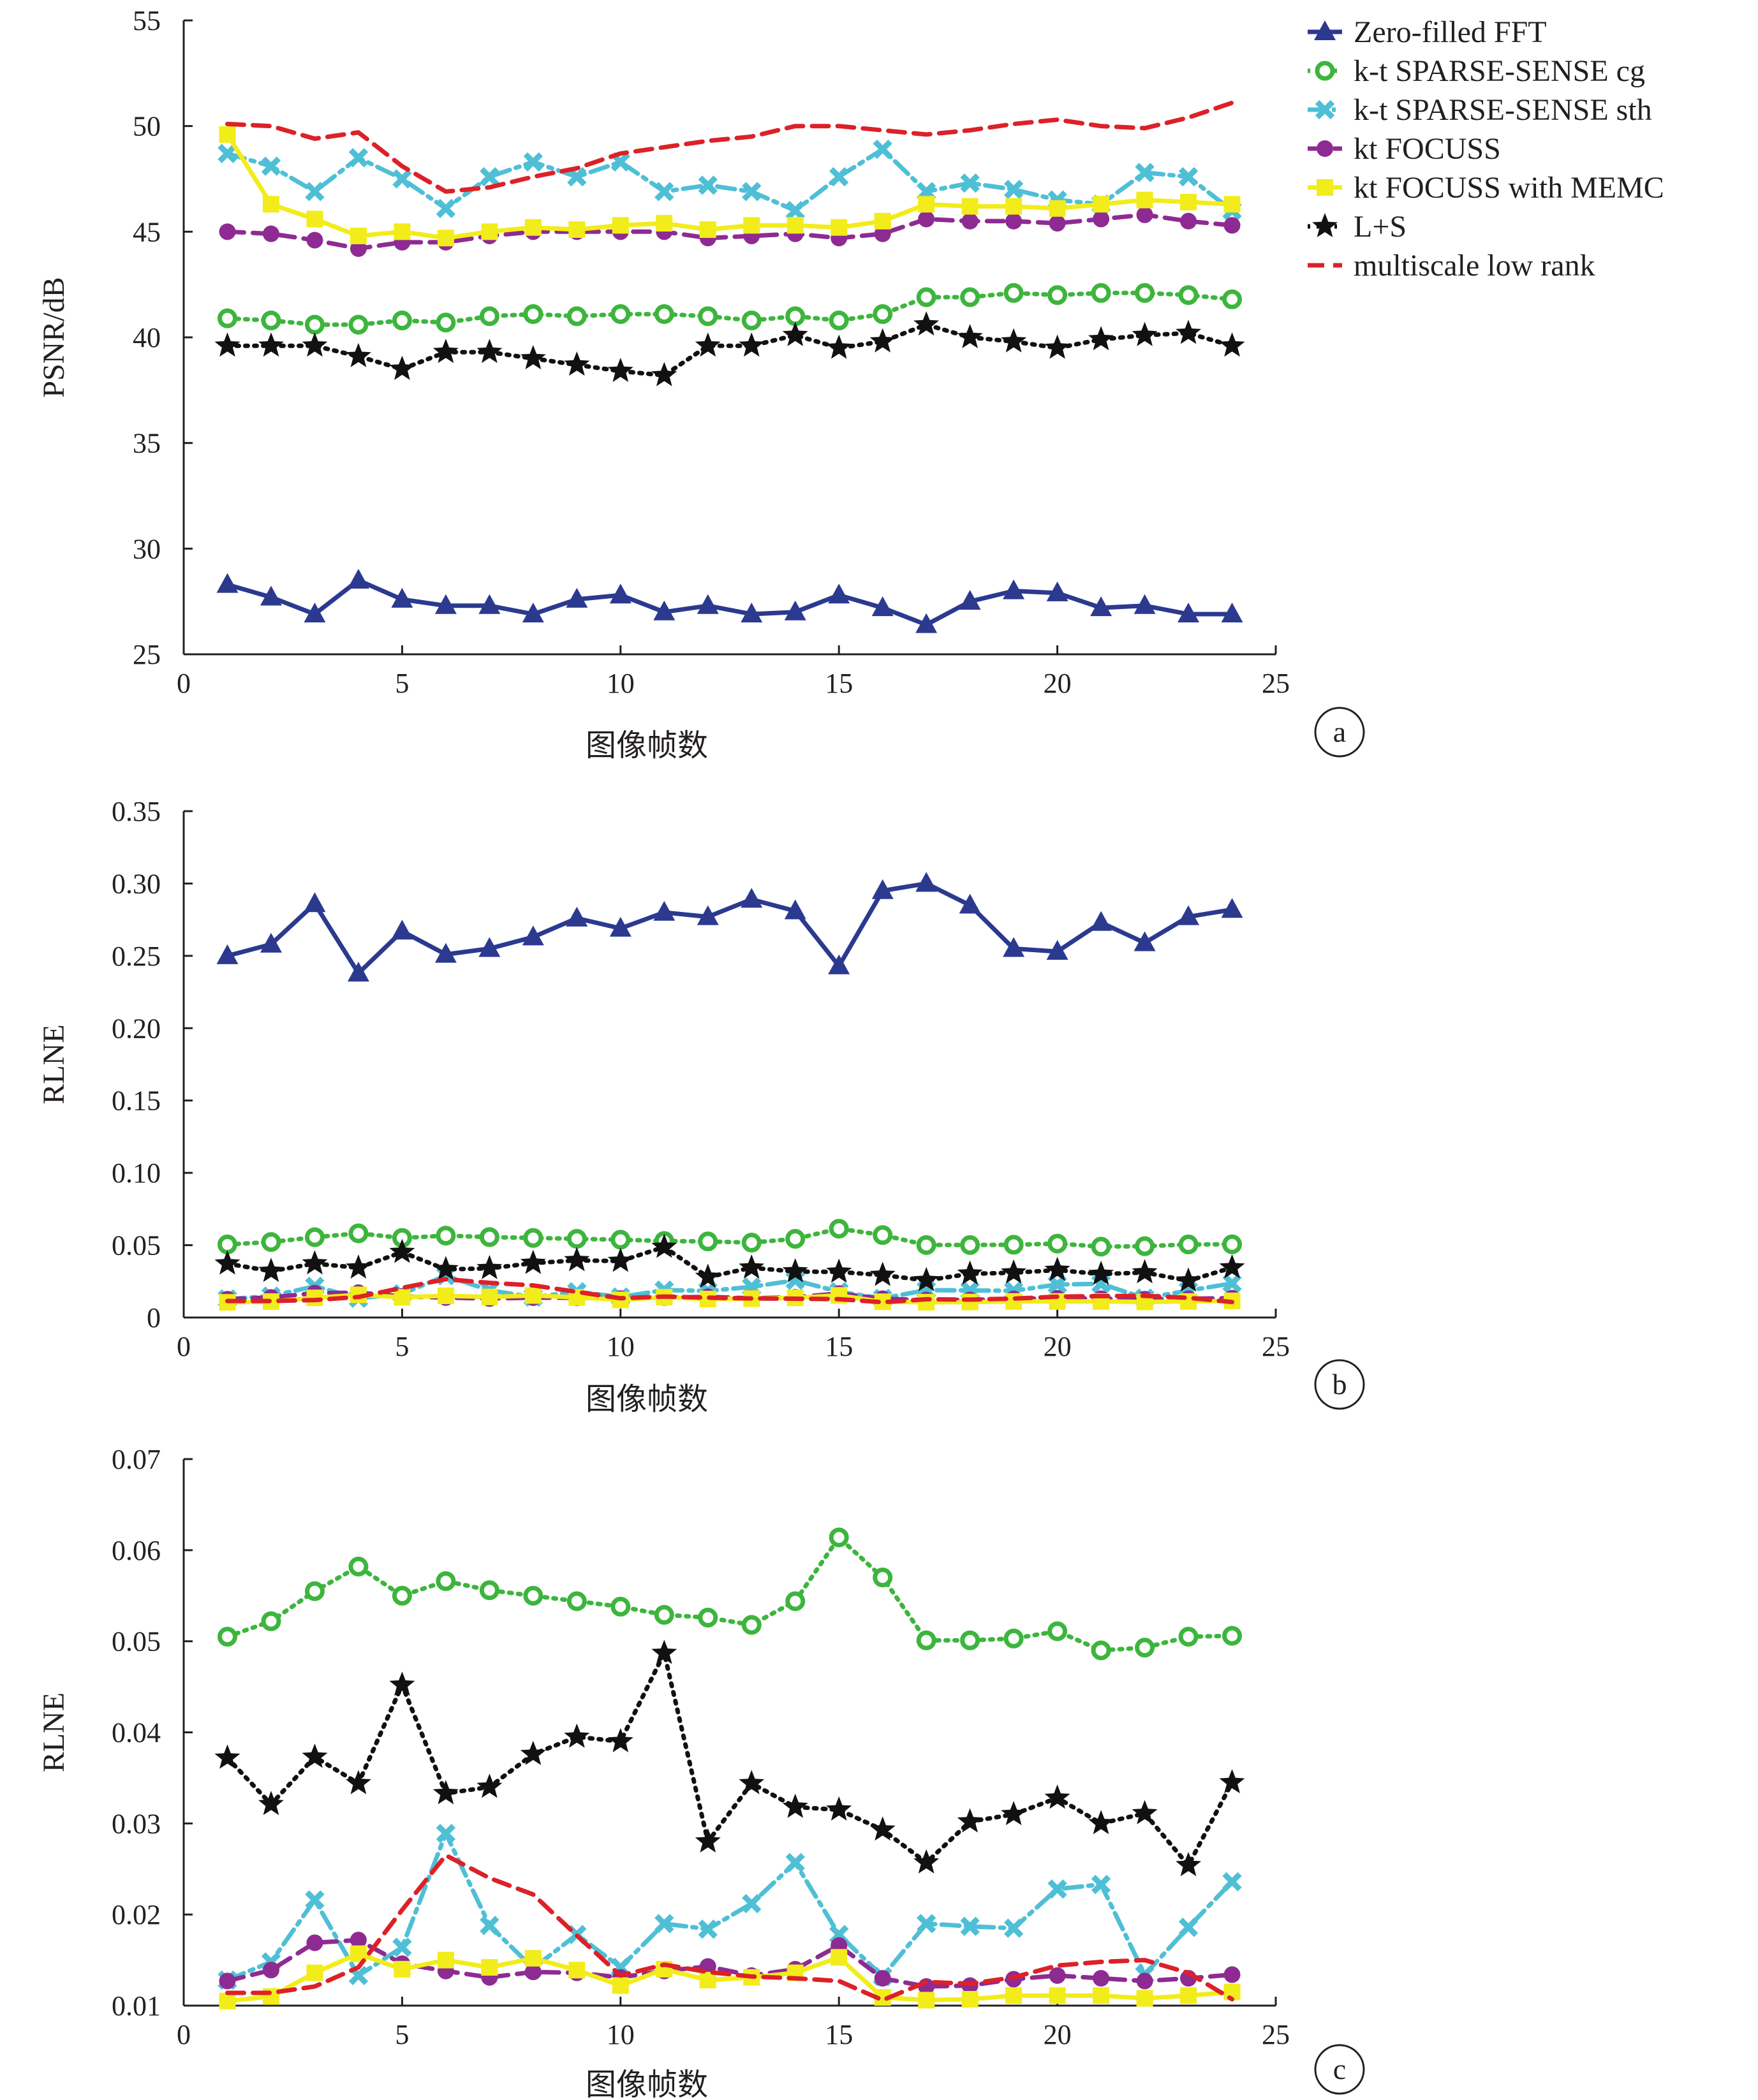 The height and width of the screenshot is (2100, 1758). I want to click on legend-item-memc: kt FOCUSS with MEMC, so click(1486, 188).